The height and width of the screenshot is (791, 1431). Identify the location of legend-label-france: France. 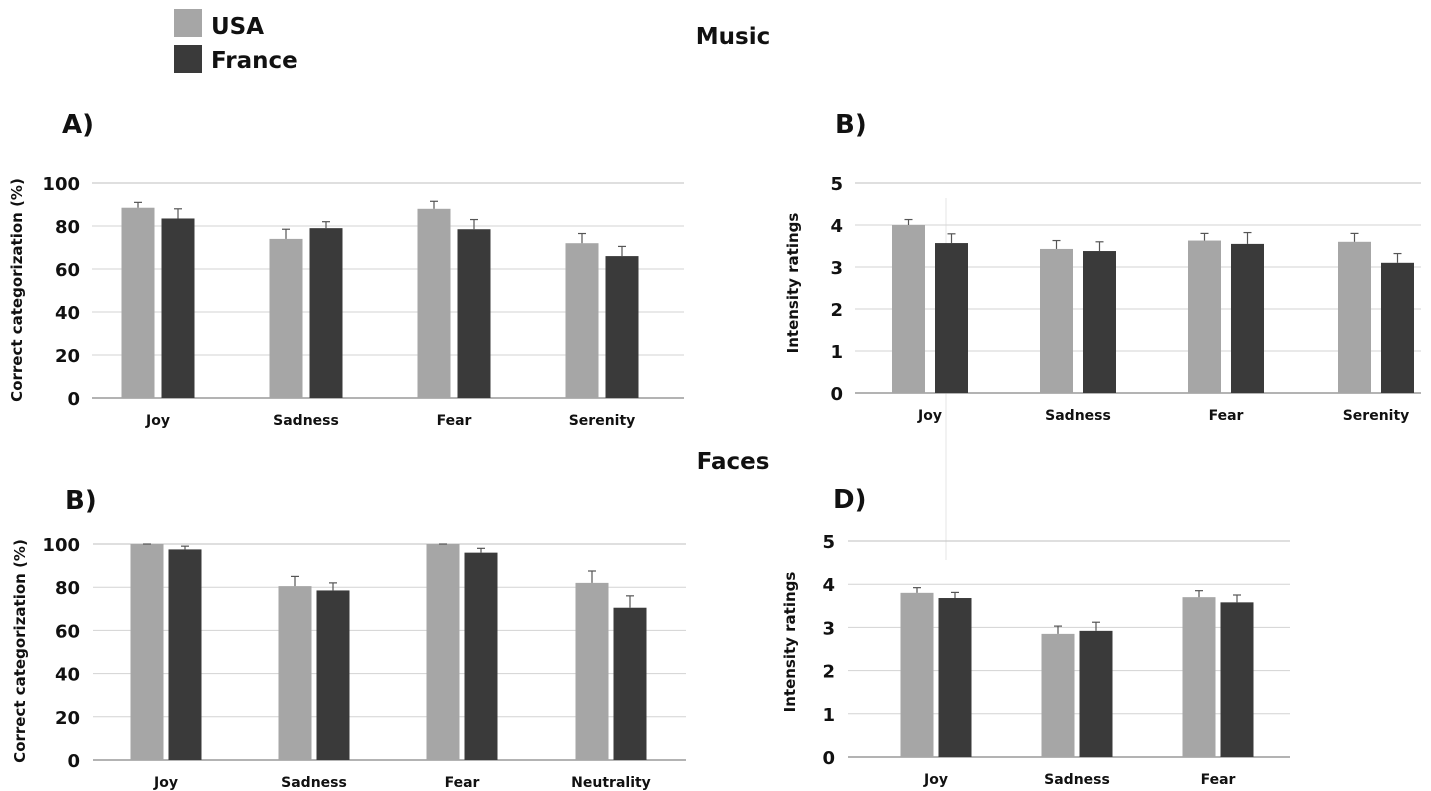
(254, 61).